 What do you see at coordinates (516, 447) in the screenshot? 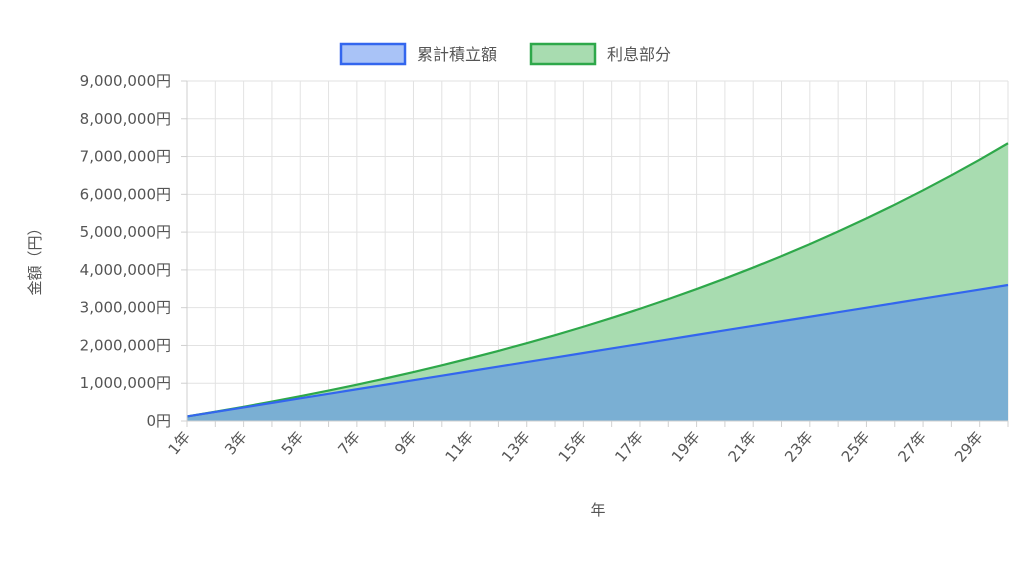
I see `x-tick-label: 13年` at bounding box center [516, 447].